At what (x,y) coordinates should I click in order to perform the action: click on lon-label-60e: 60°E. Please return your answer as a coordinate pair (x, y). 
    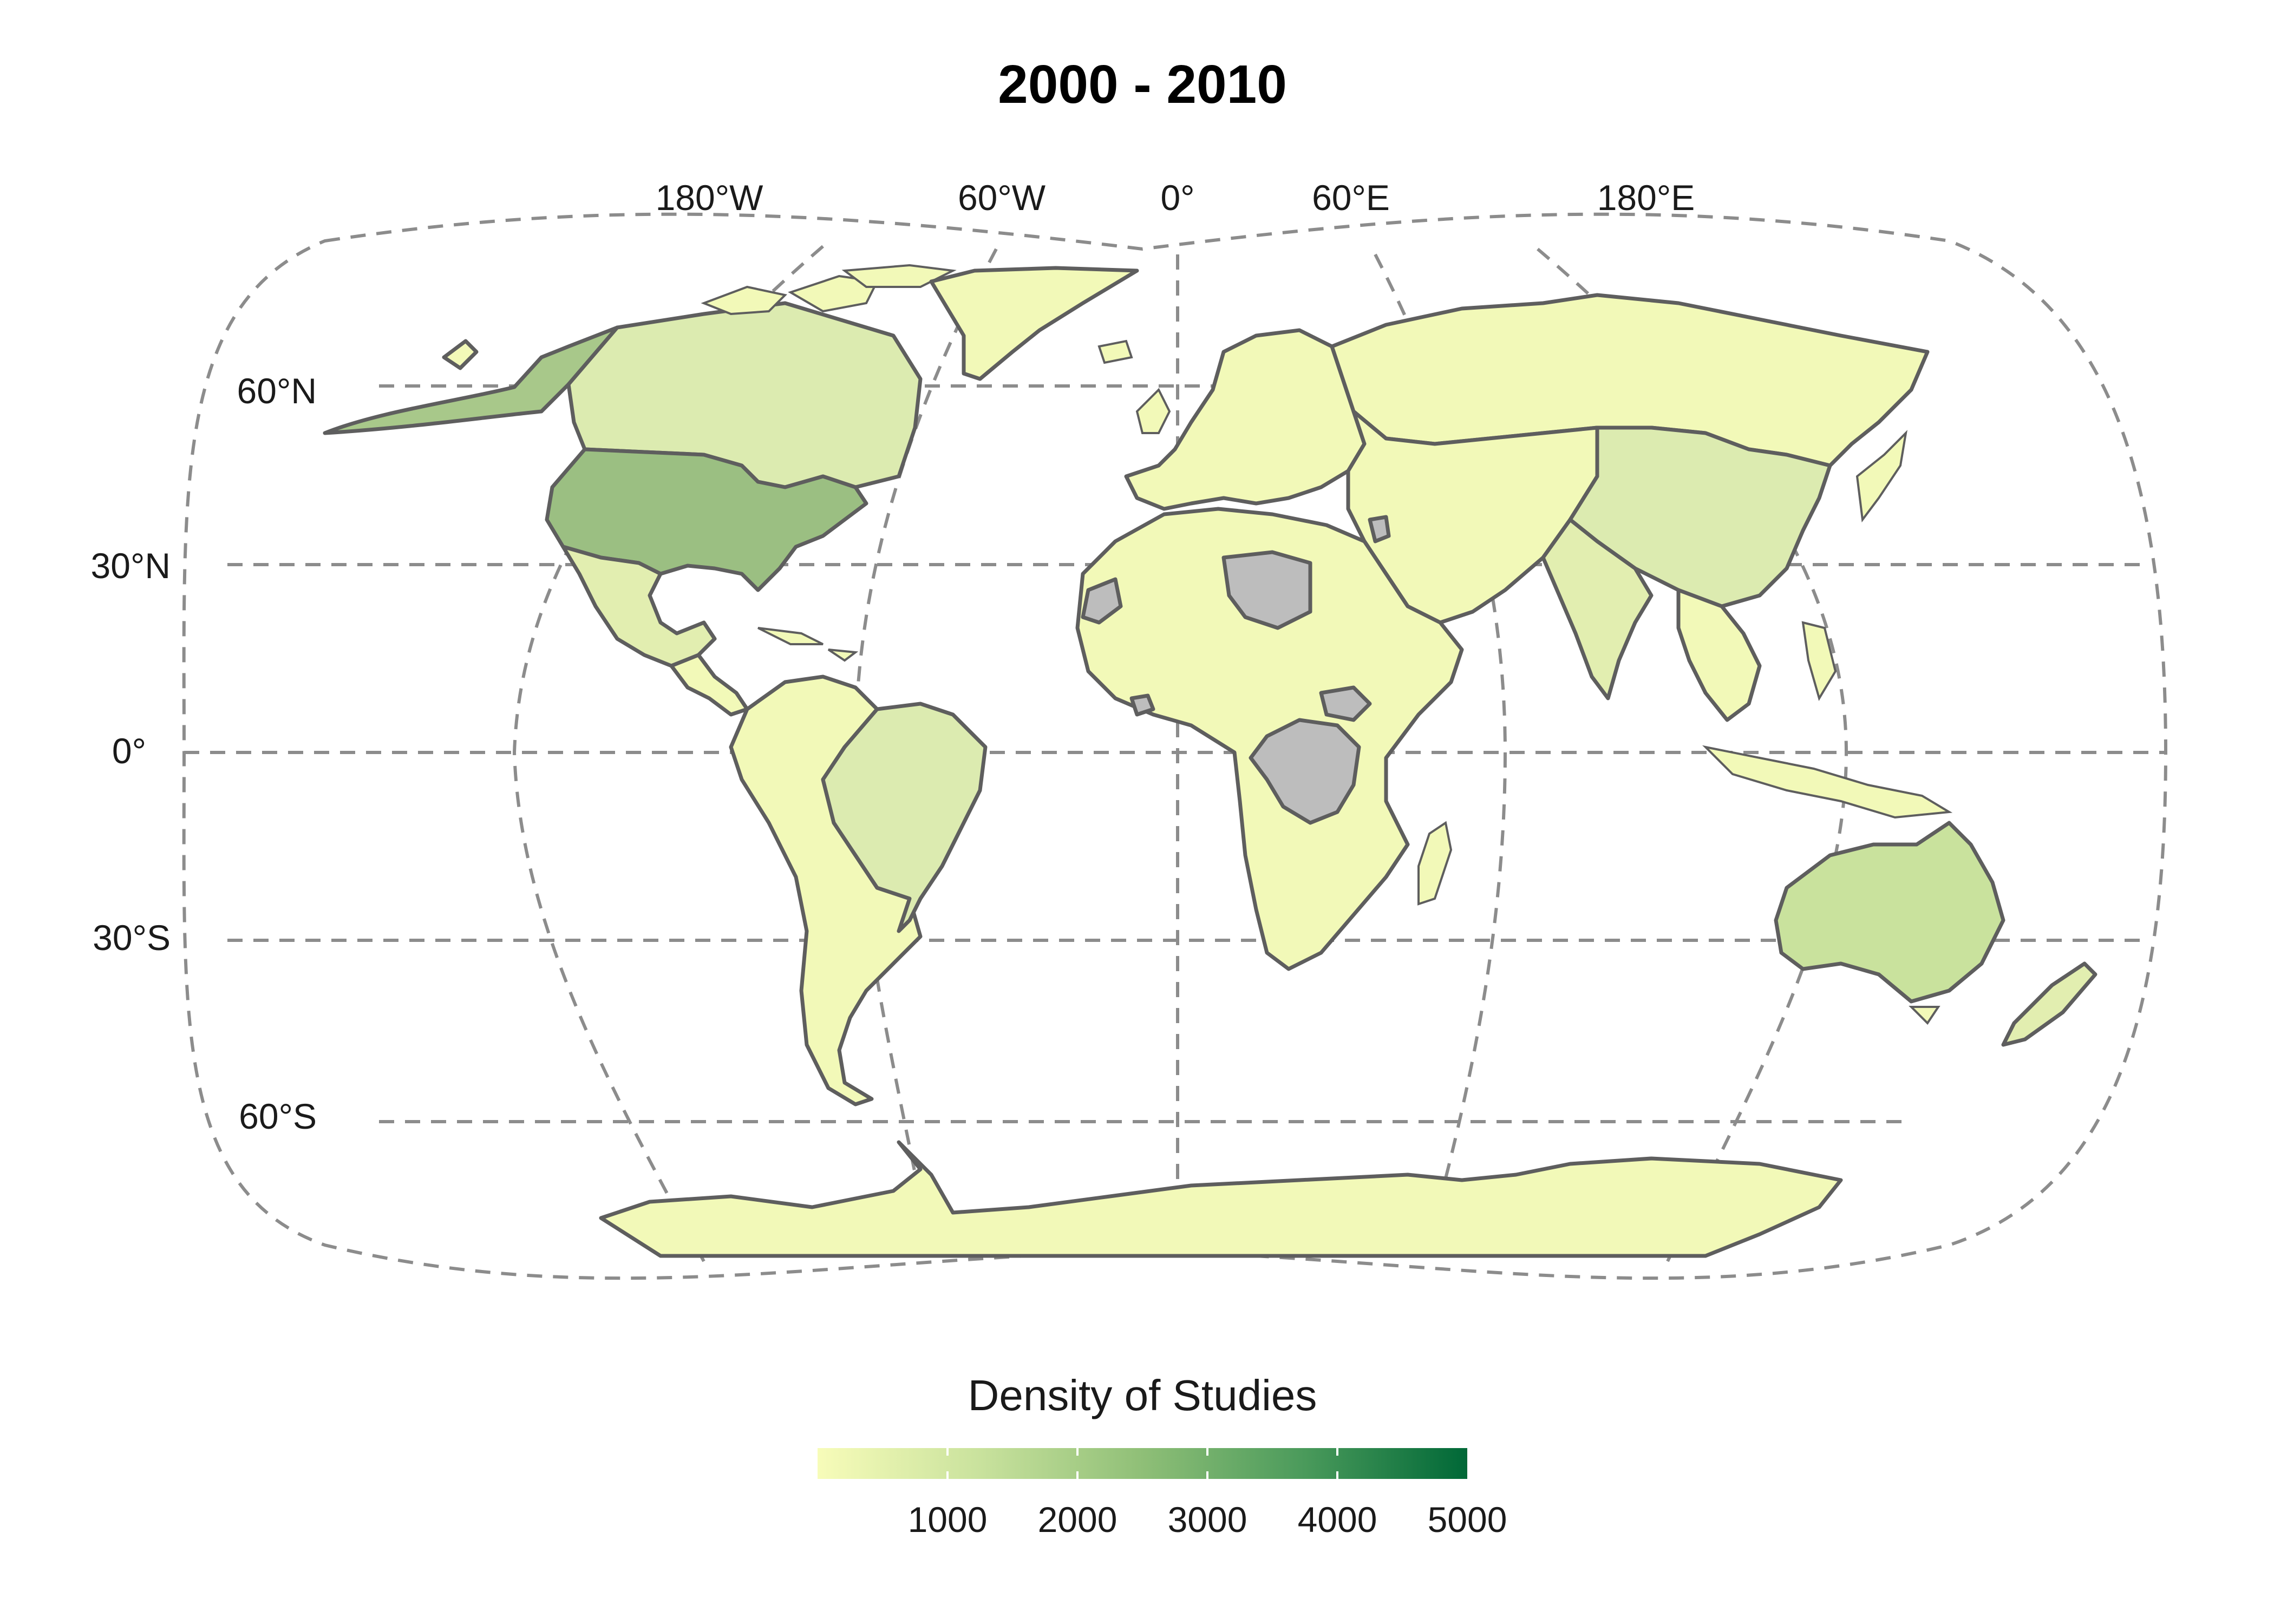
    Looking at the image, I should click on (1351, 198).